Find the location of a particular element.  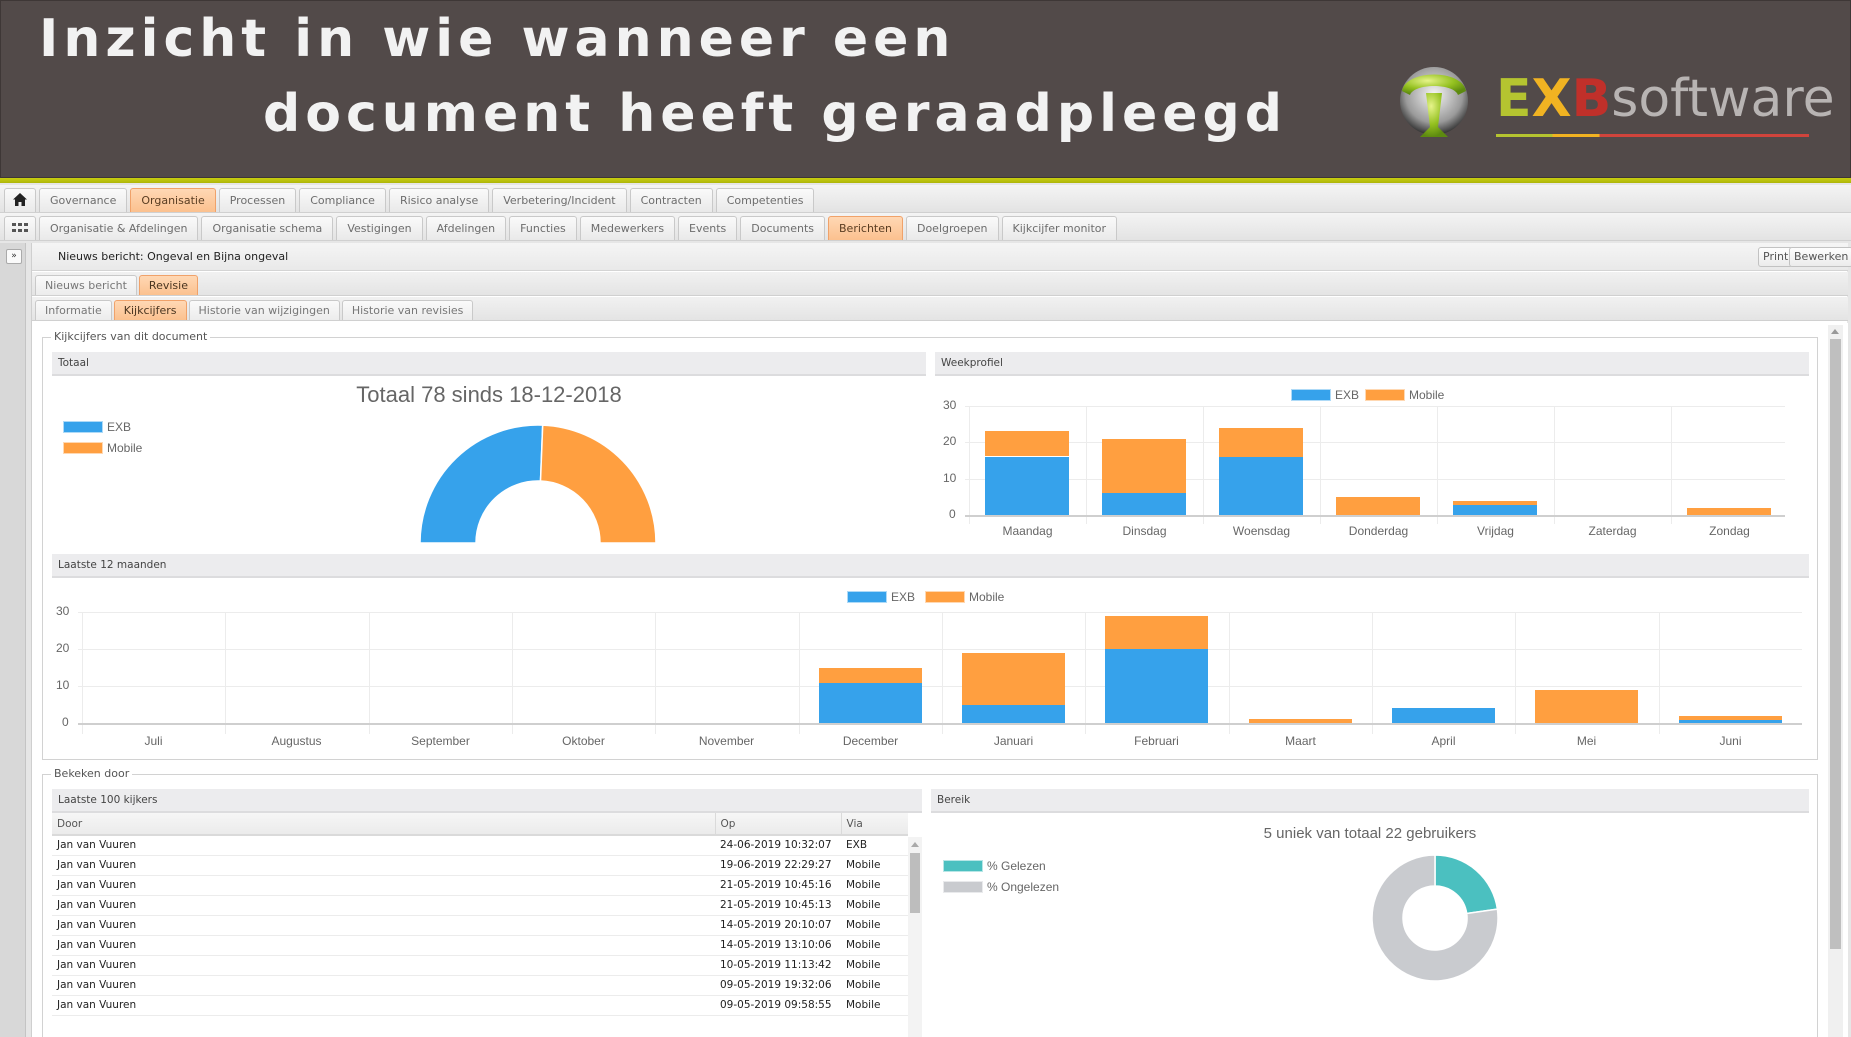

grid-icon is located at coordinates (20, 227).